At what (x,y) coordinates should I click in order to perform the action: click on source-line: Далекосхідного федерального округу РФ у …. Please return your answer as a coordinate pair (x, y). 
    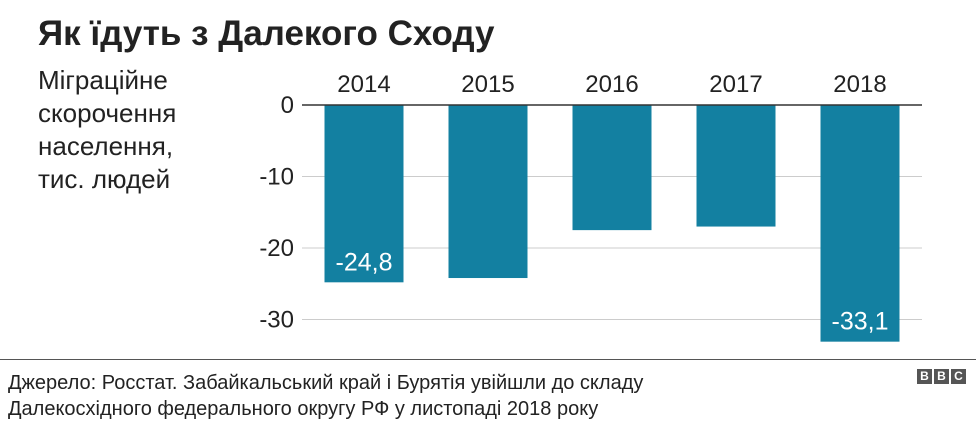
    Looking at the image, I should click on (303, 409).